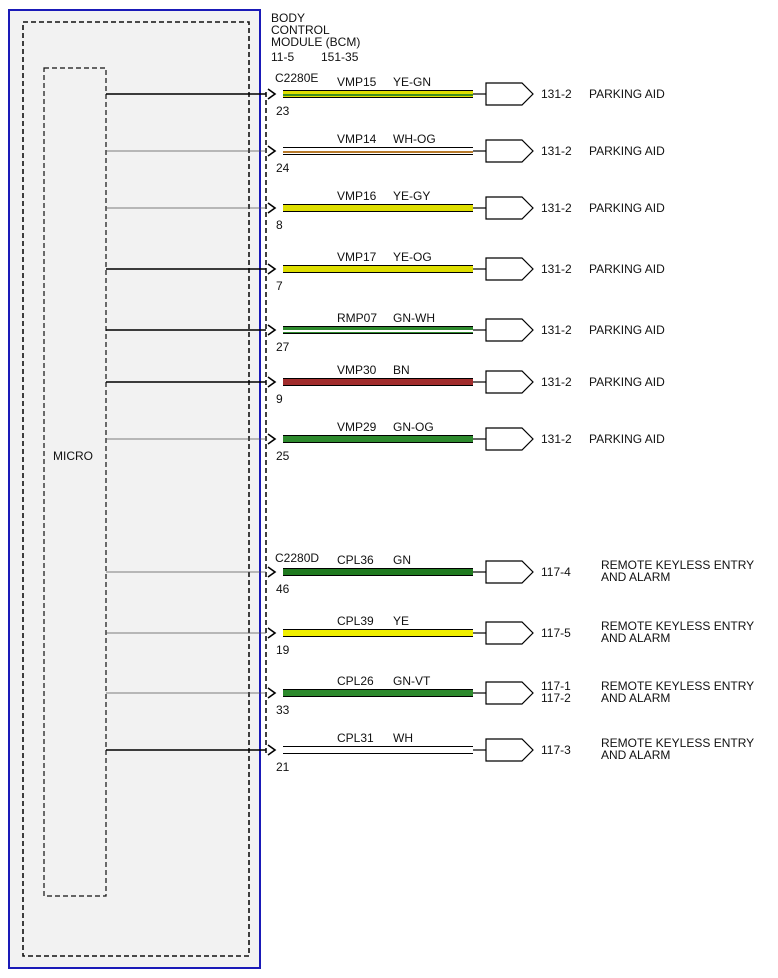 The height and width of the screenshot is (978, 778). I want to click on wire-color-label: YE-OG, so click(412, 257).